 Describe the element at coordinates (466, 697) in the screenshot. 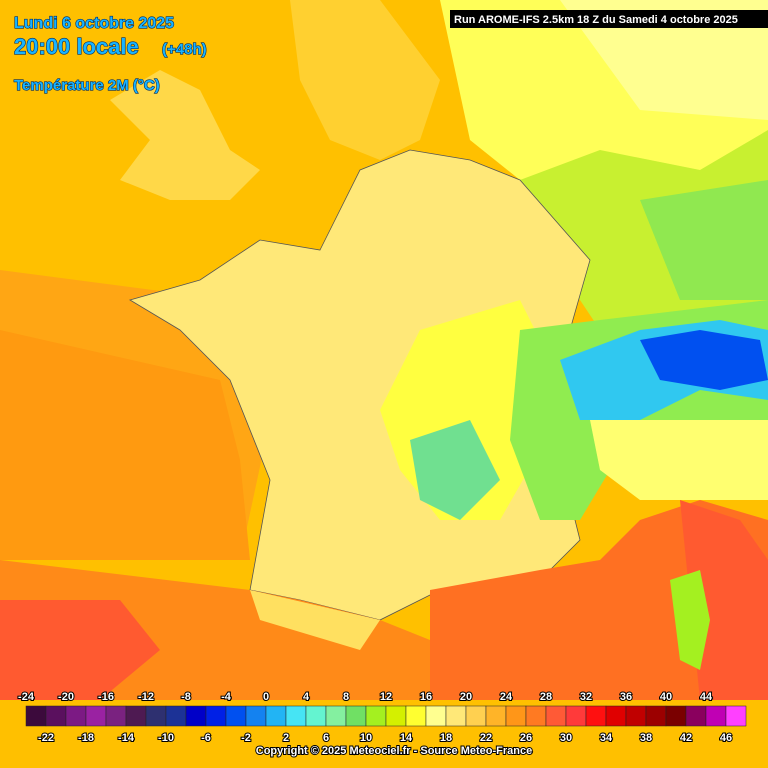

I see `legend-label: 20` at that location.